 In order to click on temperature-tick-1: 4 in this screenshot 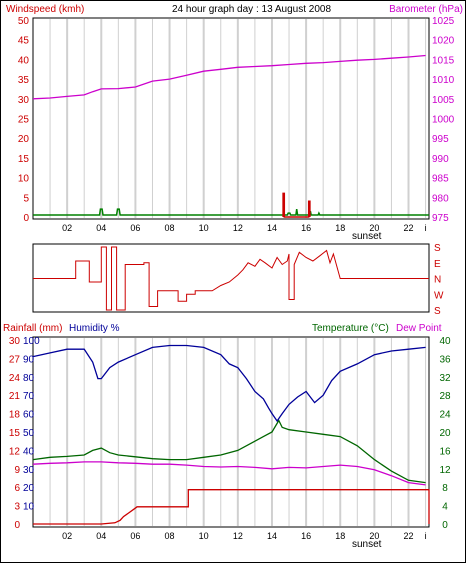, I will do `click(445, 507)`.